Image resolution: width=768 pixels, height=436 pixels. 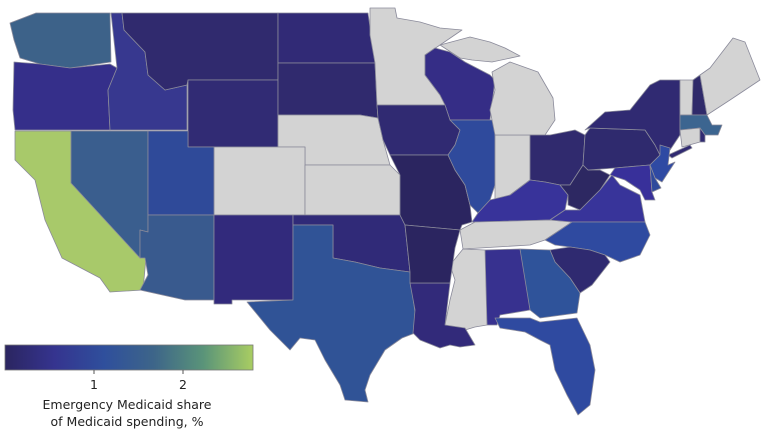 What do you see at coordinates (94, 384) in the screenshot?
I see `legend-tick-label-1: 1` at bounding box center [94, 384].